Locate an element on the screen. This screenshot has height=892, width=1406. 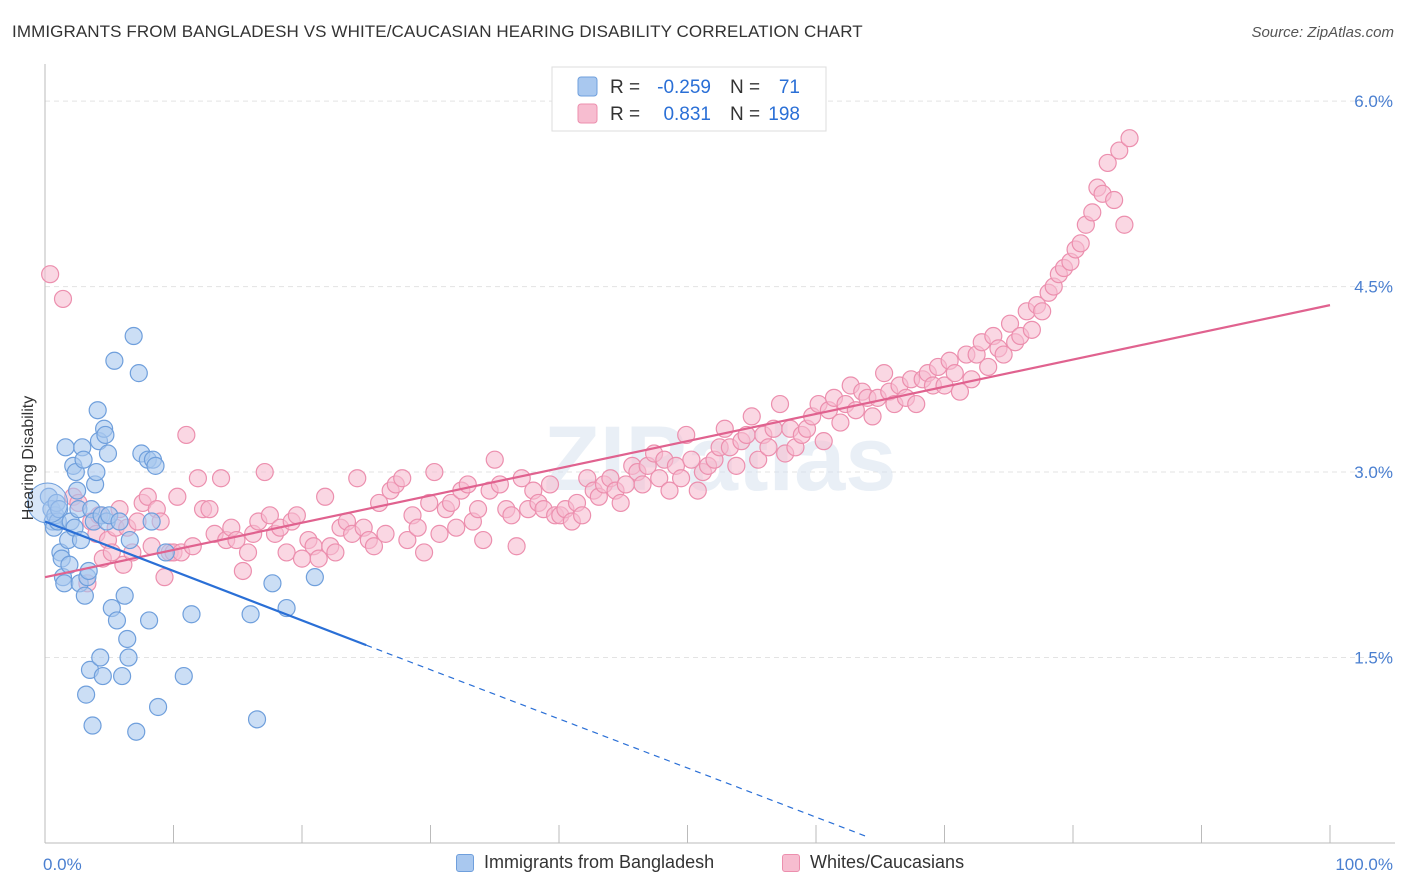
trend-line-bangladesh is located at coordinates (205, 583).